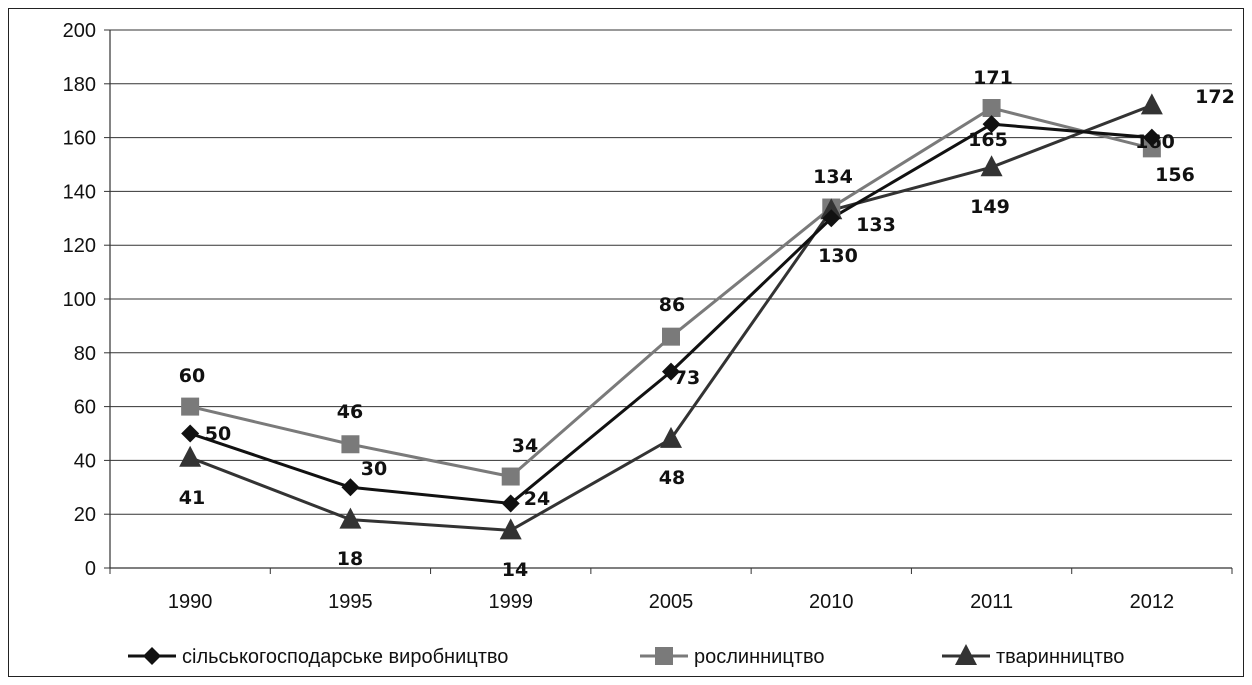  What do you see at coordinates (990, 207) in the screenshot?
I see `data-label: 149` at bounding box center [990, 207].